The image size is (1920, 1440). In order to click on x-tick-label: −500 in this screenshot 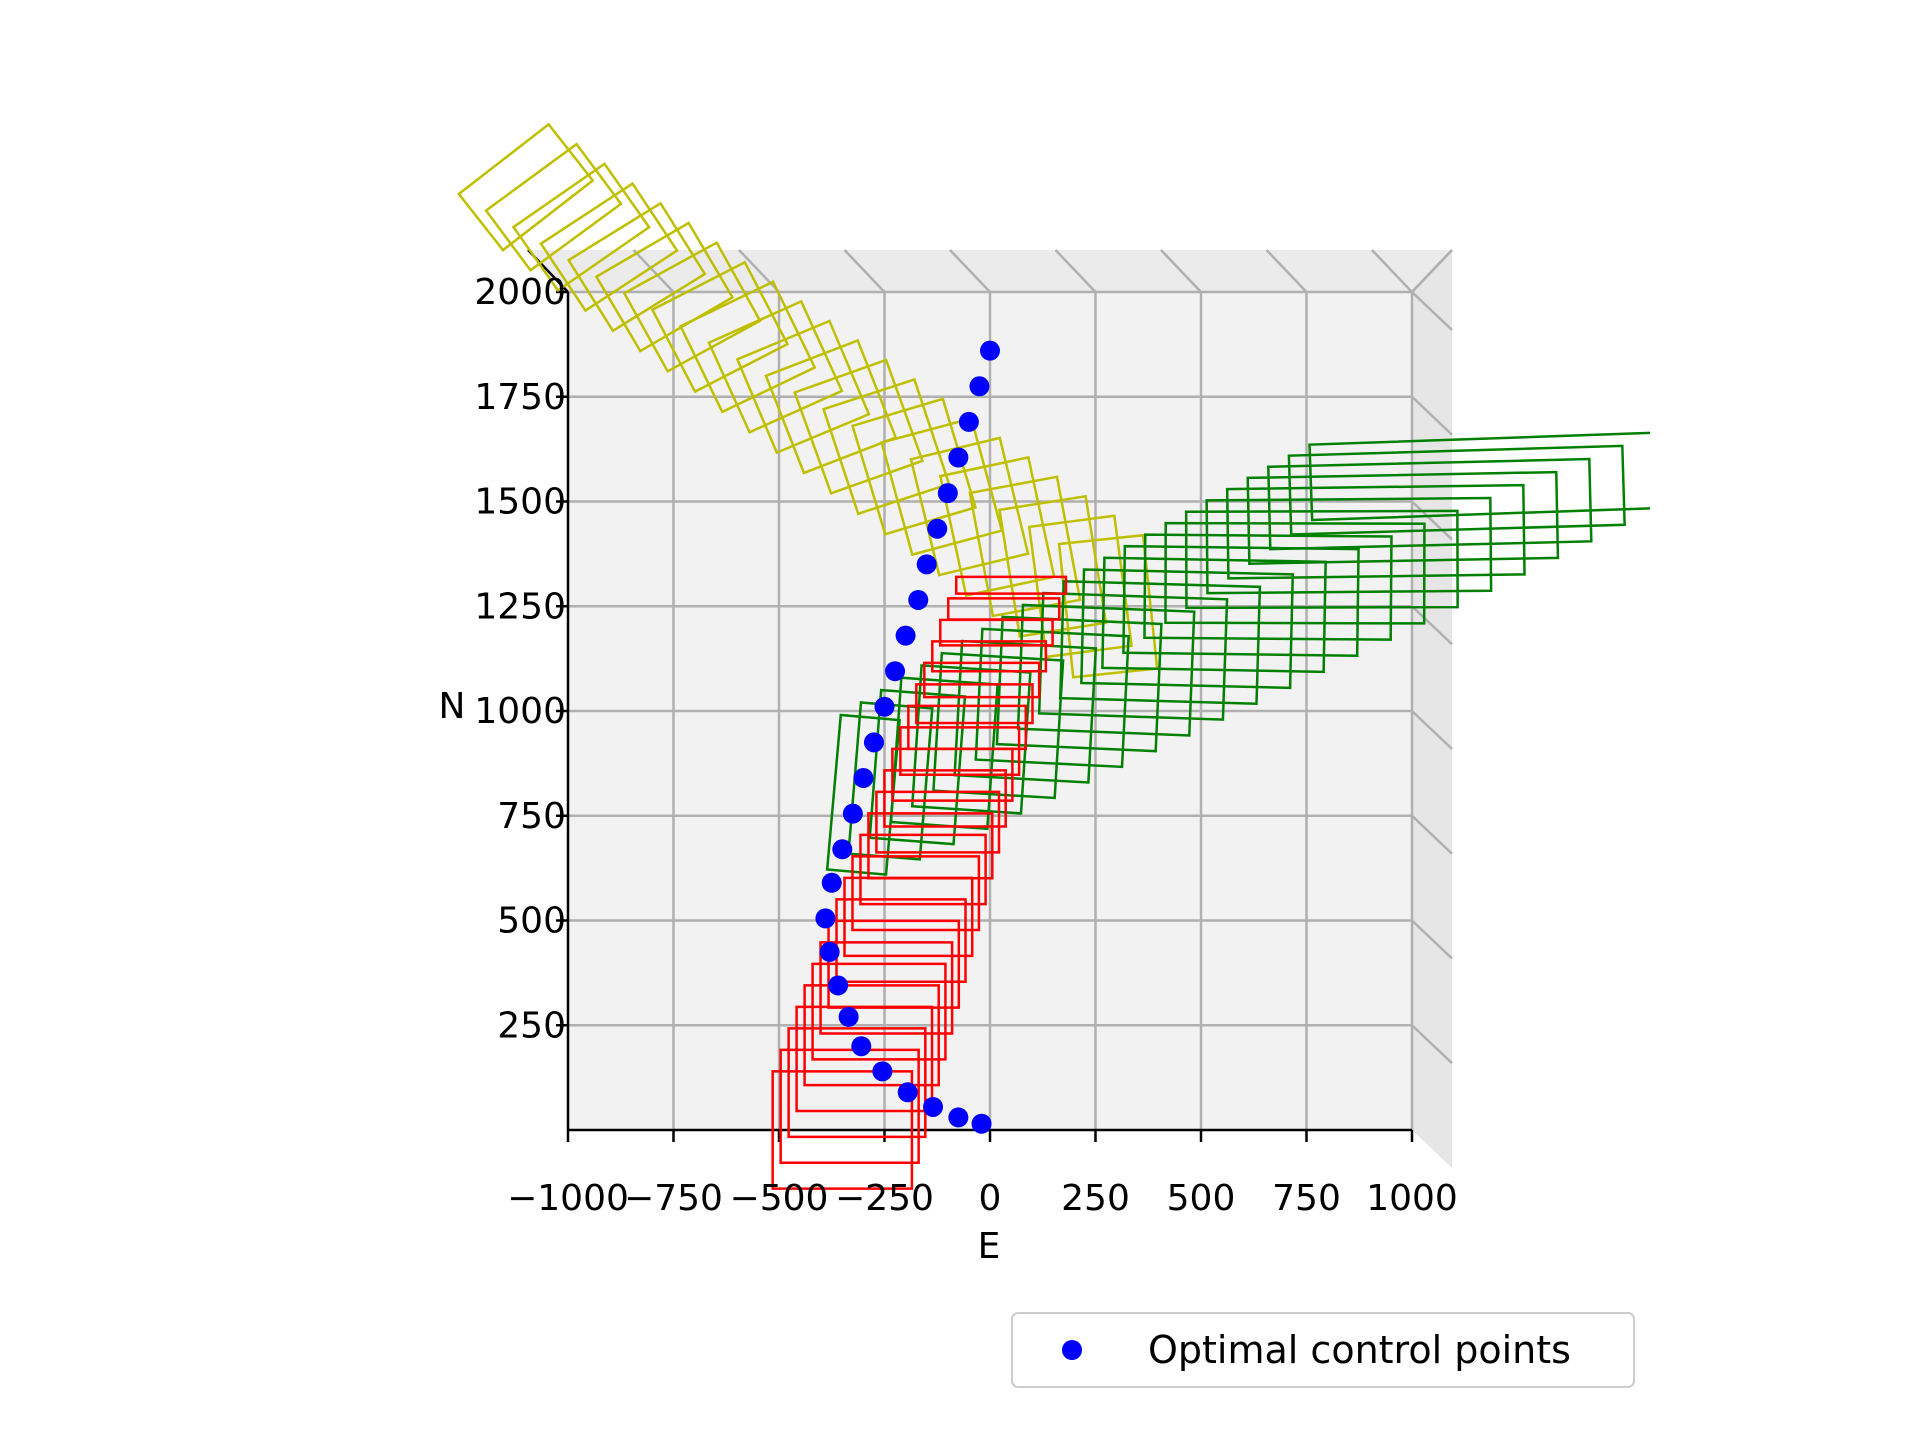, I will do `click(779, 1198)`.